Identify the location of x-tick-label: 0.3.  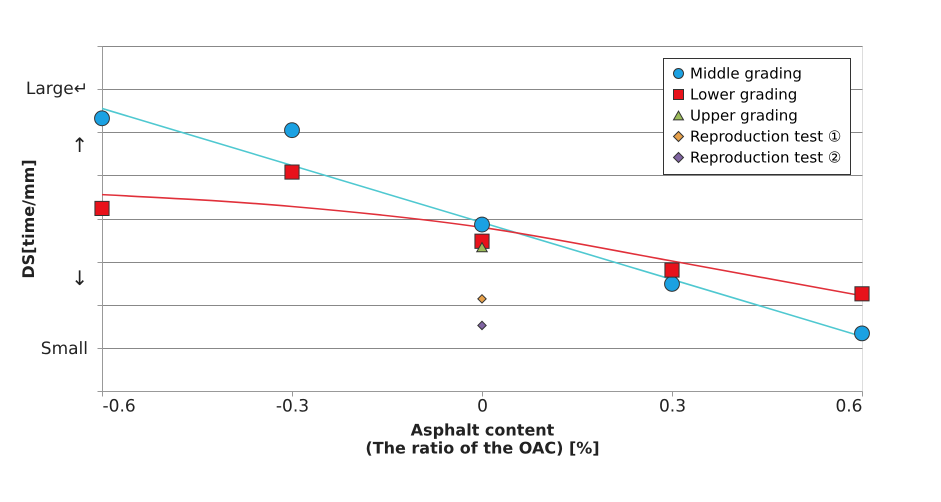
(672, 406).